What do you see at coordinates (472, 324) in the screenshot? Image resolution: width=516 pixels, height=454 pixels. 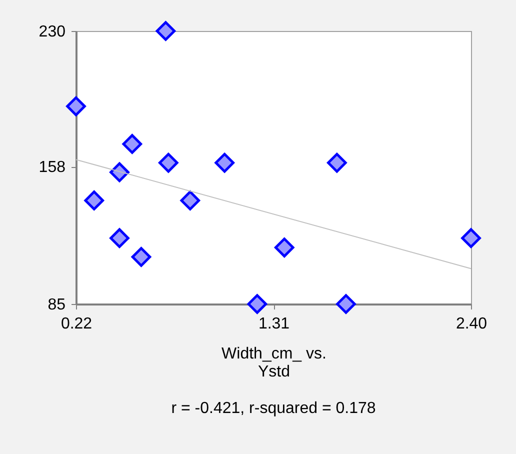 I see `x-tick-label: 2.40` at bounding box center [472, 324].